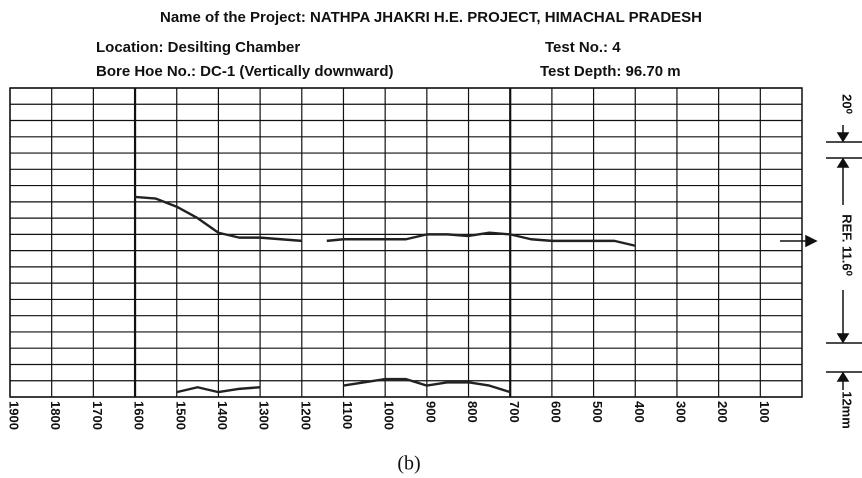 This screenshot has width=862, height=478. I want to click on top-annotation: 20⁰, so click(847, 104).